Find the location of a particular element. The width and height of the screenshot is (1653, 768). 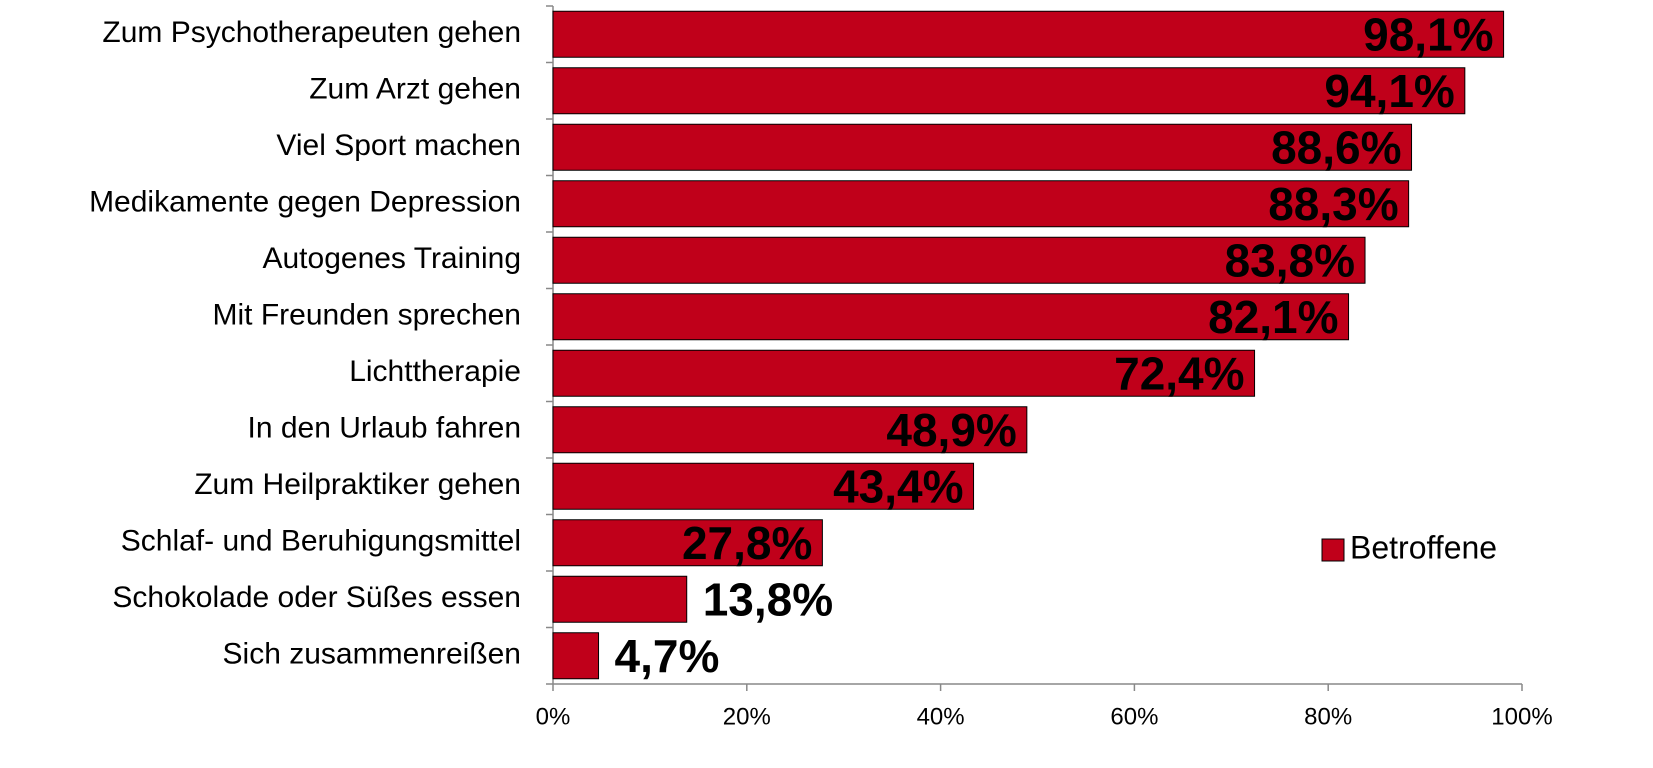

category-label: Schokolade oder Süßes essen is located at coordinates (316, 597).